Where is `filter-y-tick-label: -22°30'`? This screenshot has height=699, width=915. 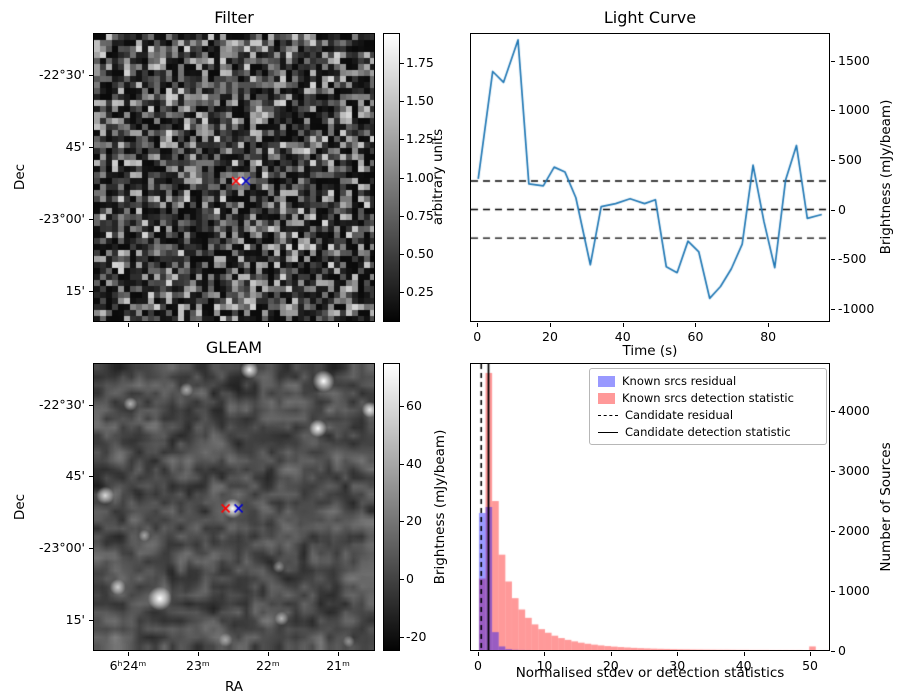
filter-y-tick-label: -22°30' is located at coordinates (61, 74).